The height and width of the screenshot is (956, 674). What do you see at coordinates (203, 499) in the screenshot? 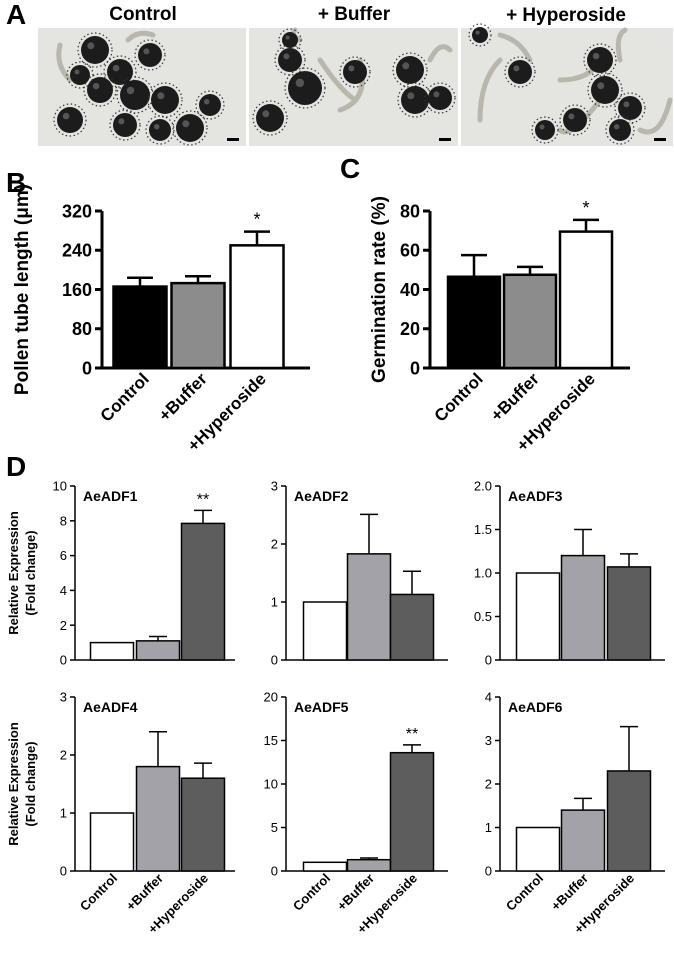
I see `significance-mark: **` at bounding box center [203, 499].